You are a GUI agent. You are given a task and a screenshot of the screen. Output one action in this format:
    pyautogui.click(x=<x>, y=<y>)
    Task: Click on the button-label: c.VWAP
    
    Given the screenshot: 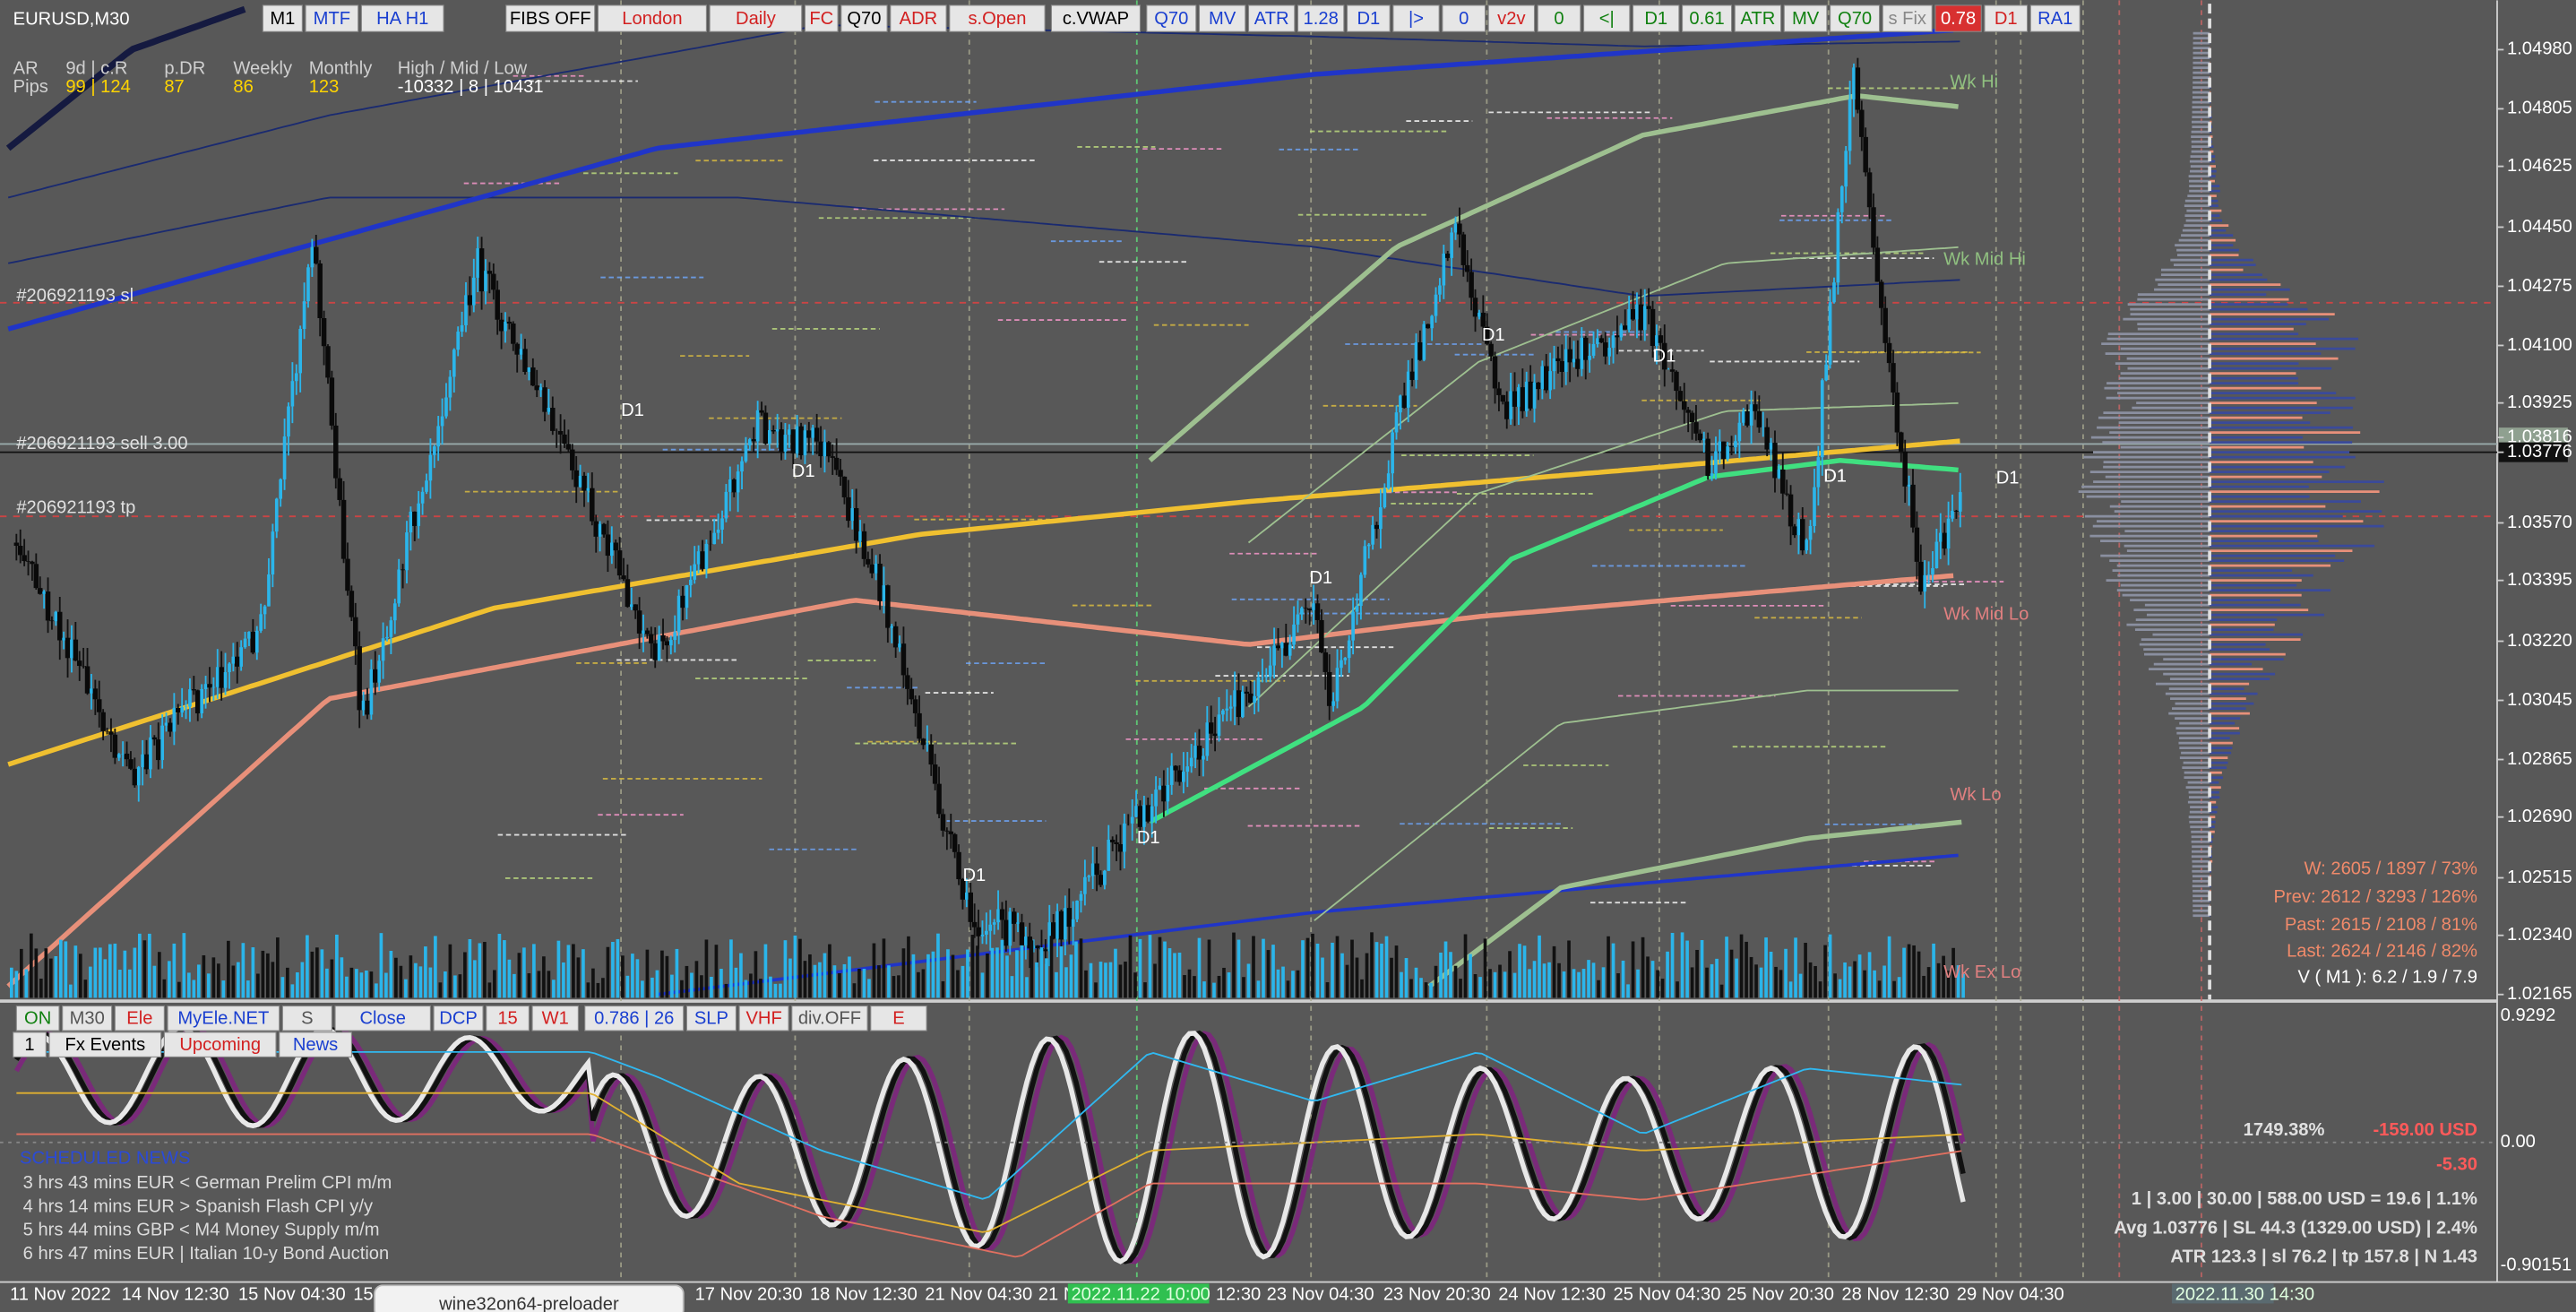 What is the action you would take?
    pyautogui.click(x=1096, y=19)
    